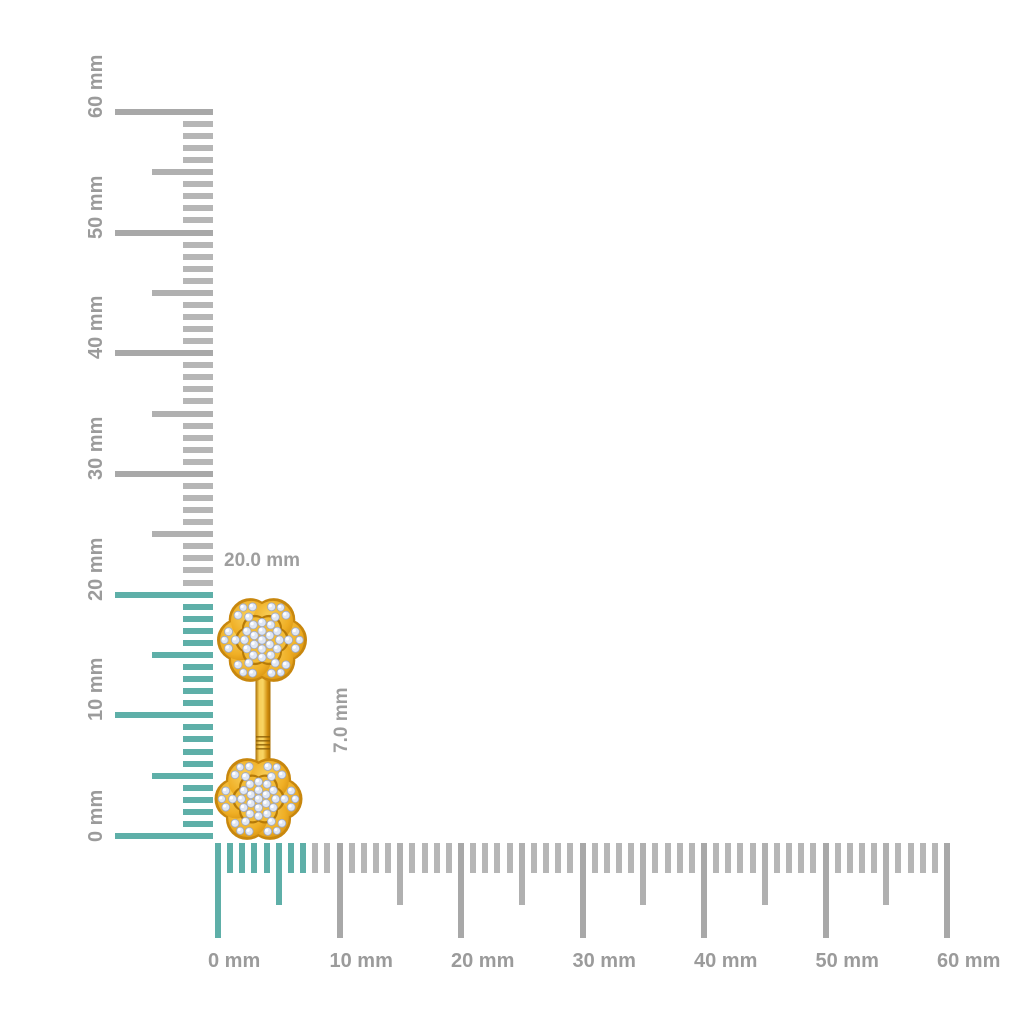 This screenshot has width=1024, height=1024. Describe the element at coordinates (813, 858) in the screenshot. I see `horizontal-ruler-tick-49mm` at that location.